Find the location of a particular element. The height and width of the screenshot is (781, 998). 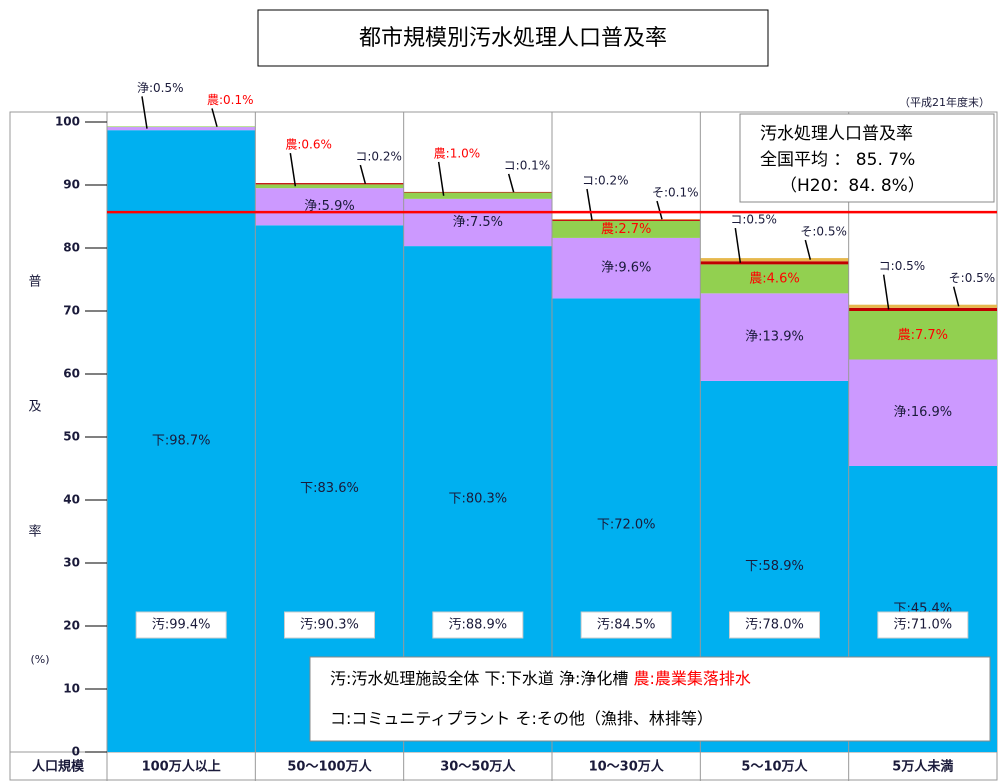

x-tick-label: 10～30万人 is located at coordinates (627, 767).